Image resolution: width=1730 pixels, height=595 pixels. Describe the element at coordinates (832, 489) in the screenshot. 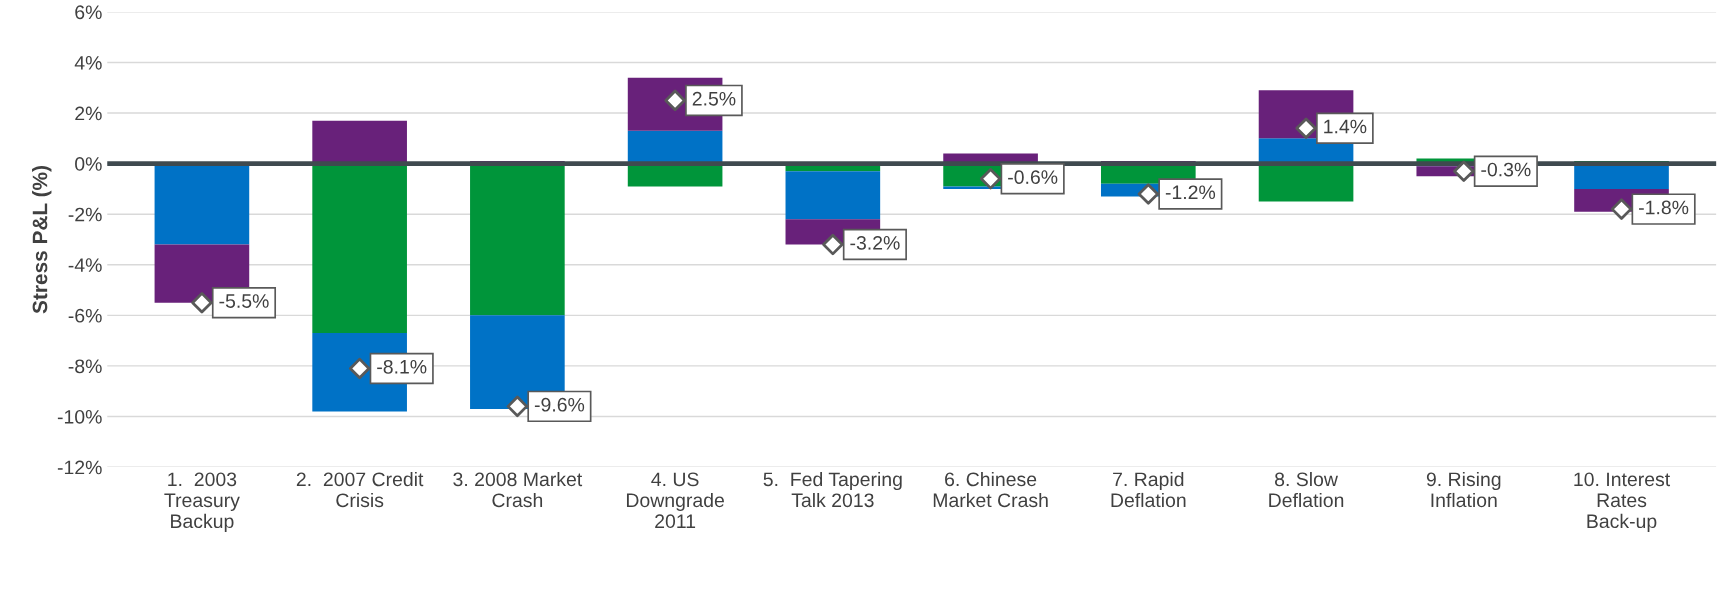

I see `x-tick-label: 5. Fed Tapering Talk 2013` at that location.